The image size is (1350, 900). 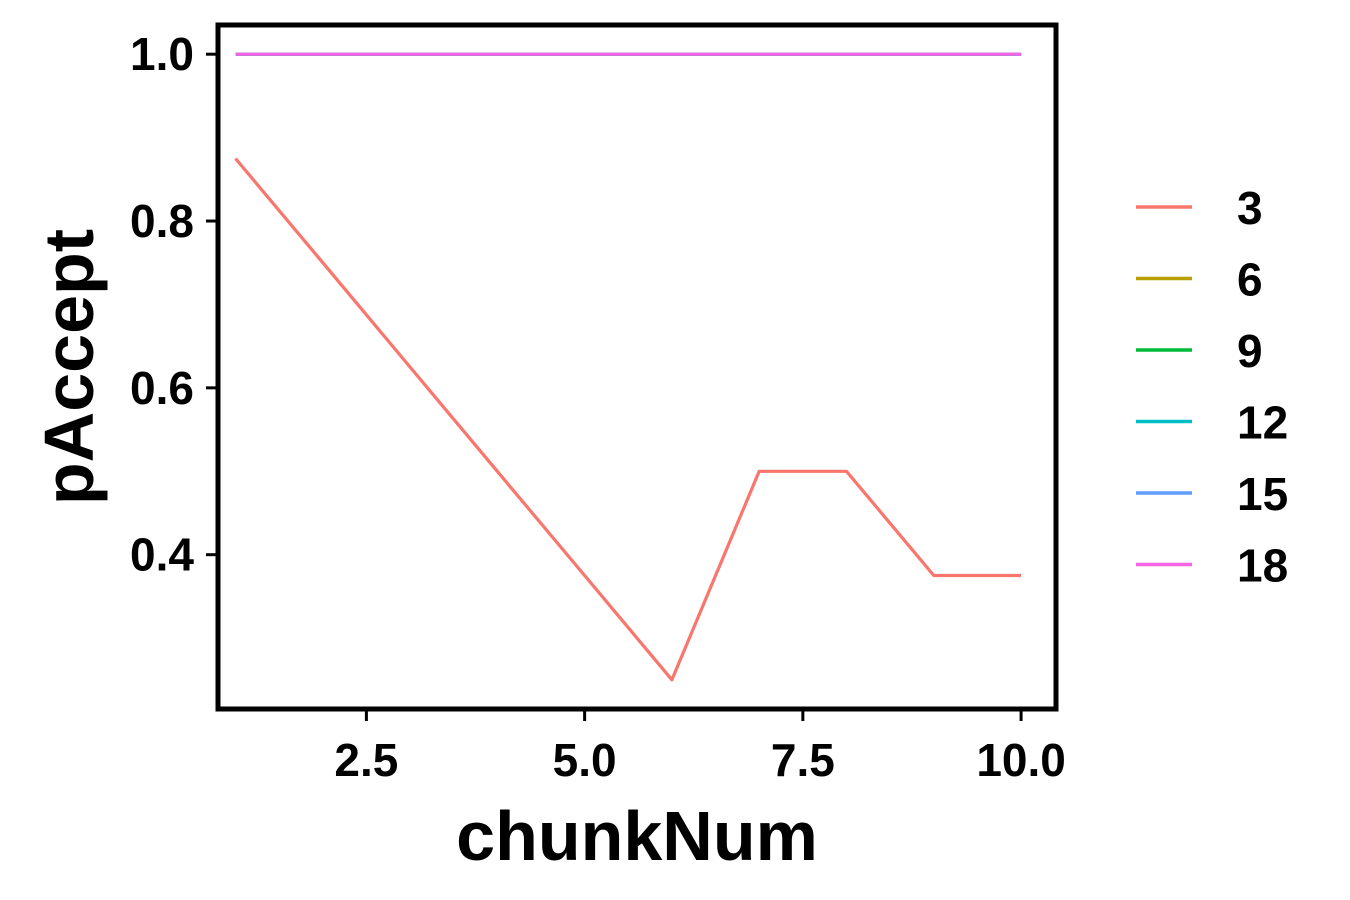 I want to click on legend-label: 12, so click(x=1262, y=423).